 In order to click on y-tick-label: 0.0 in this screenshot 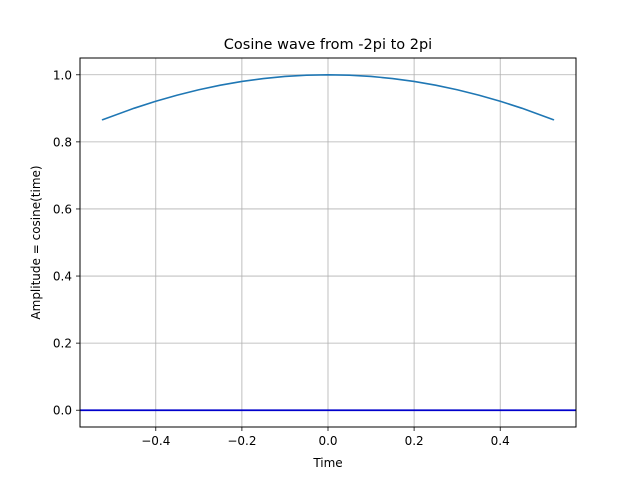, I will do `click(62, 411)`.